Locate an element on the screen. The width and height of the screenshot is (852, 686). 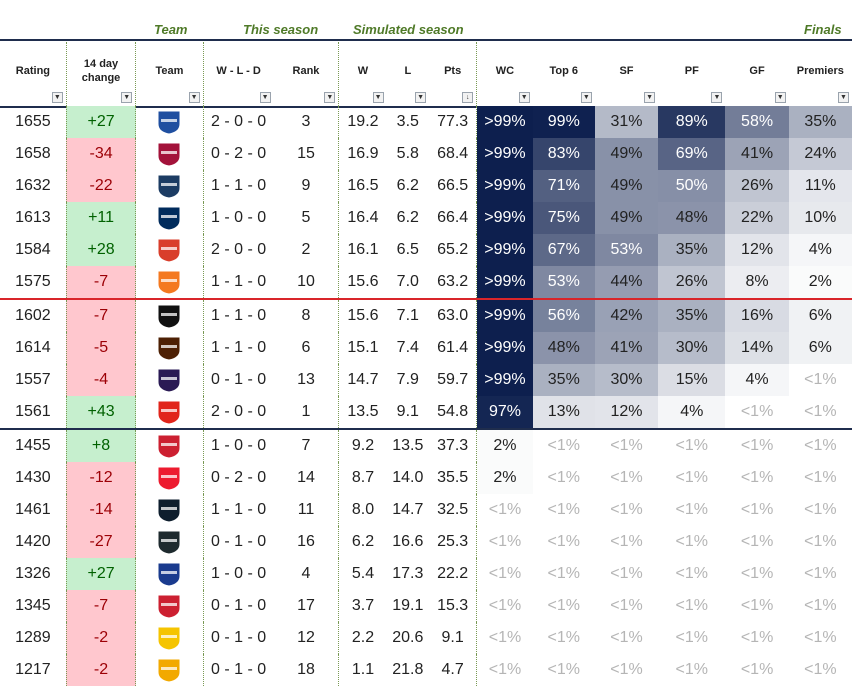
change-cell: -12 is located at coordinates (100, 478).